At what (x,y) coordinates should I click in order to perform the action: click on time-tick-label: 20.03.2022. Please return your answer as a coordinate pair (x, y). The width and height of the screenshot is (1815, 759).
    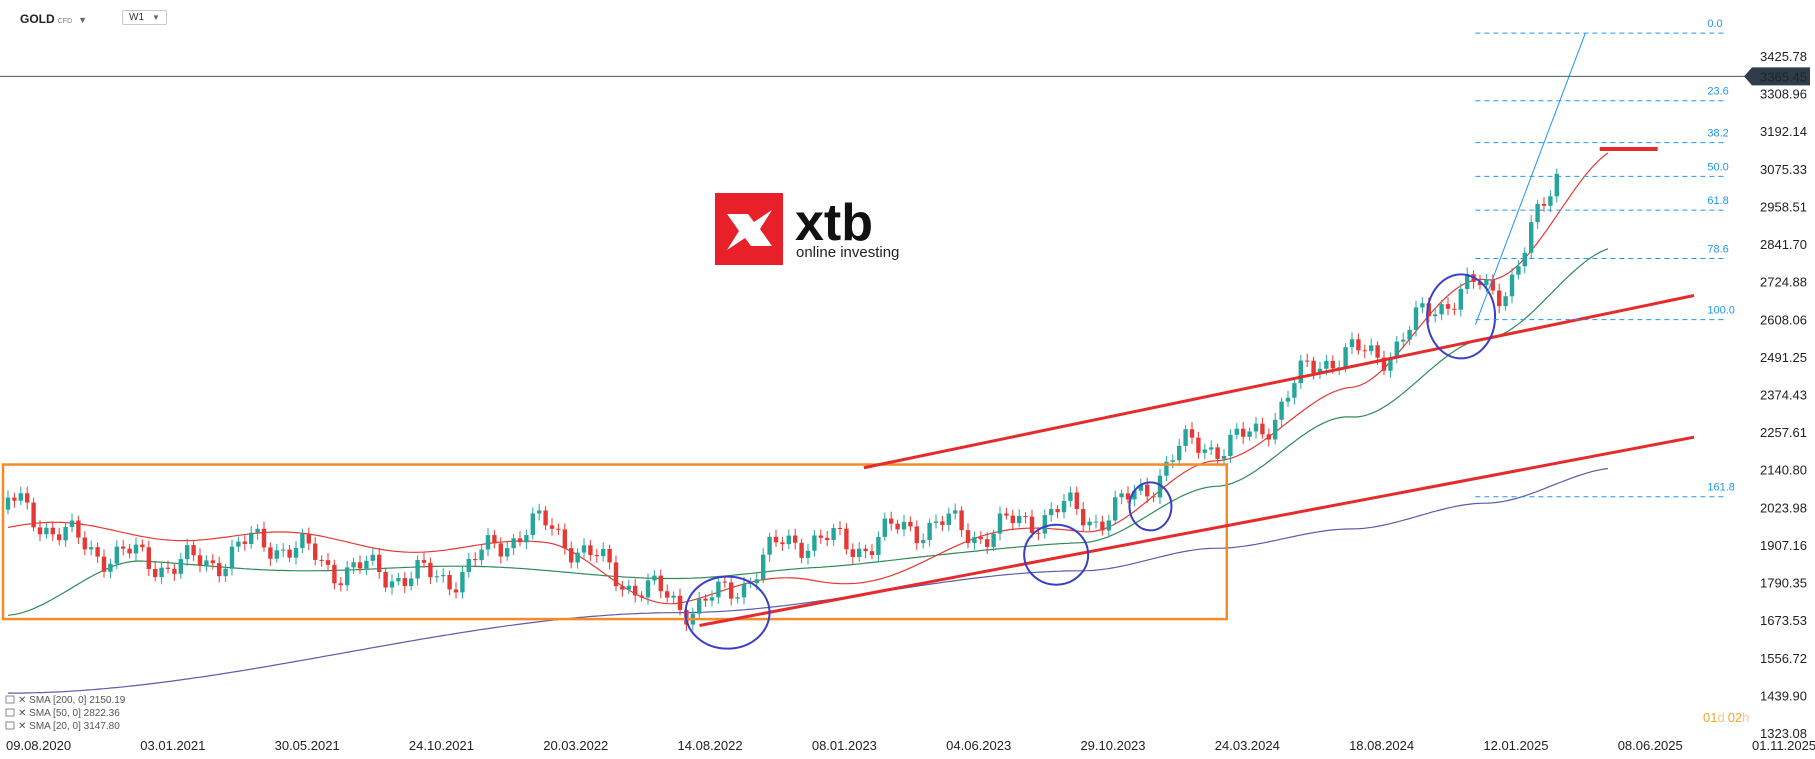
    Looking at the image, I should click on (575, 745).